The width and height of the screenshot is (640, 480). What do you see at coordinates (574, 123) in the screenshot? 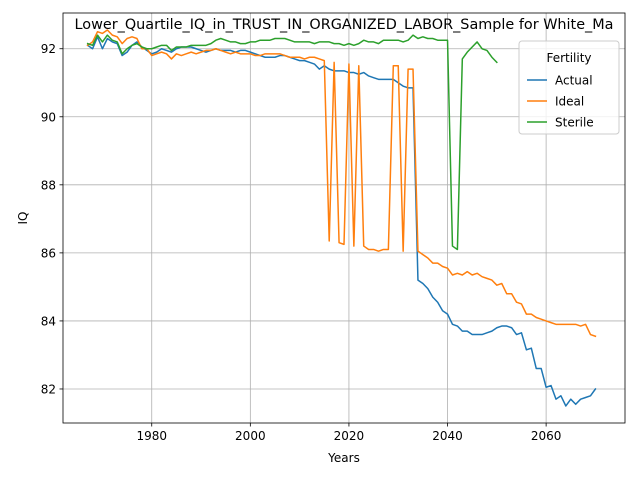
I see `legend-label-sterile: Sterile` at bounding box center [574, 123].